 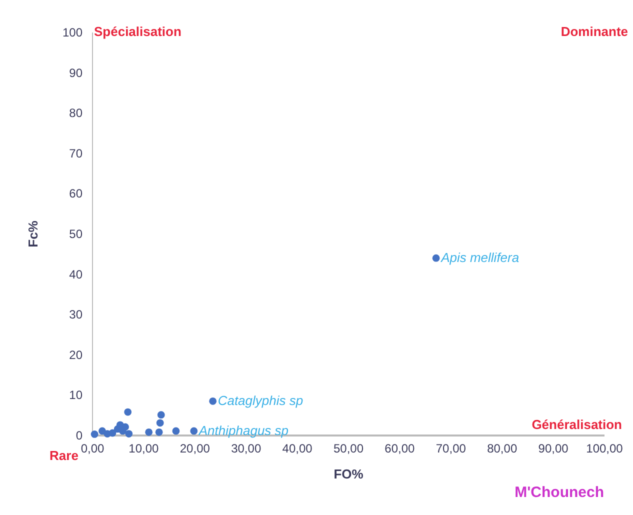 I want to click on y-tick-label: 30, so click(x=76, y=315).